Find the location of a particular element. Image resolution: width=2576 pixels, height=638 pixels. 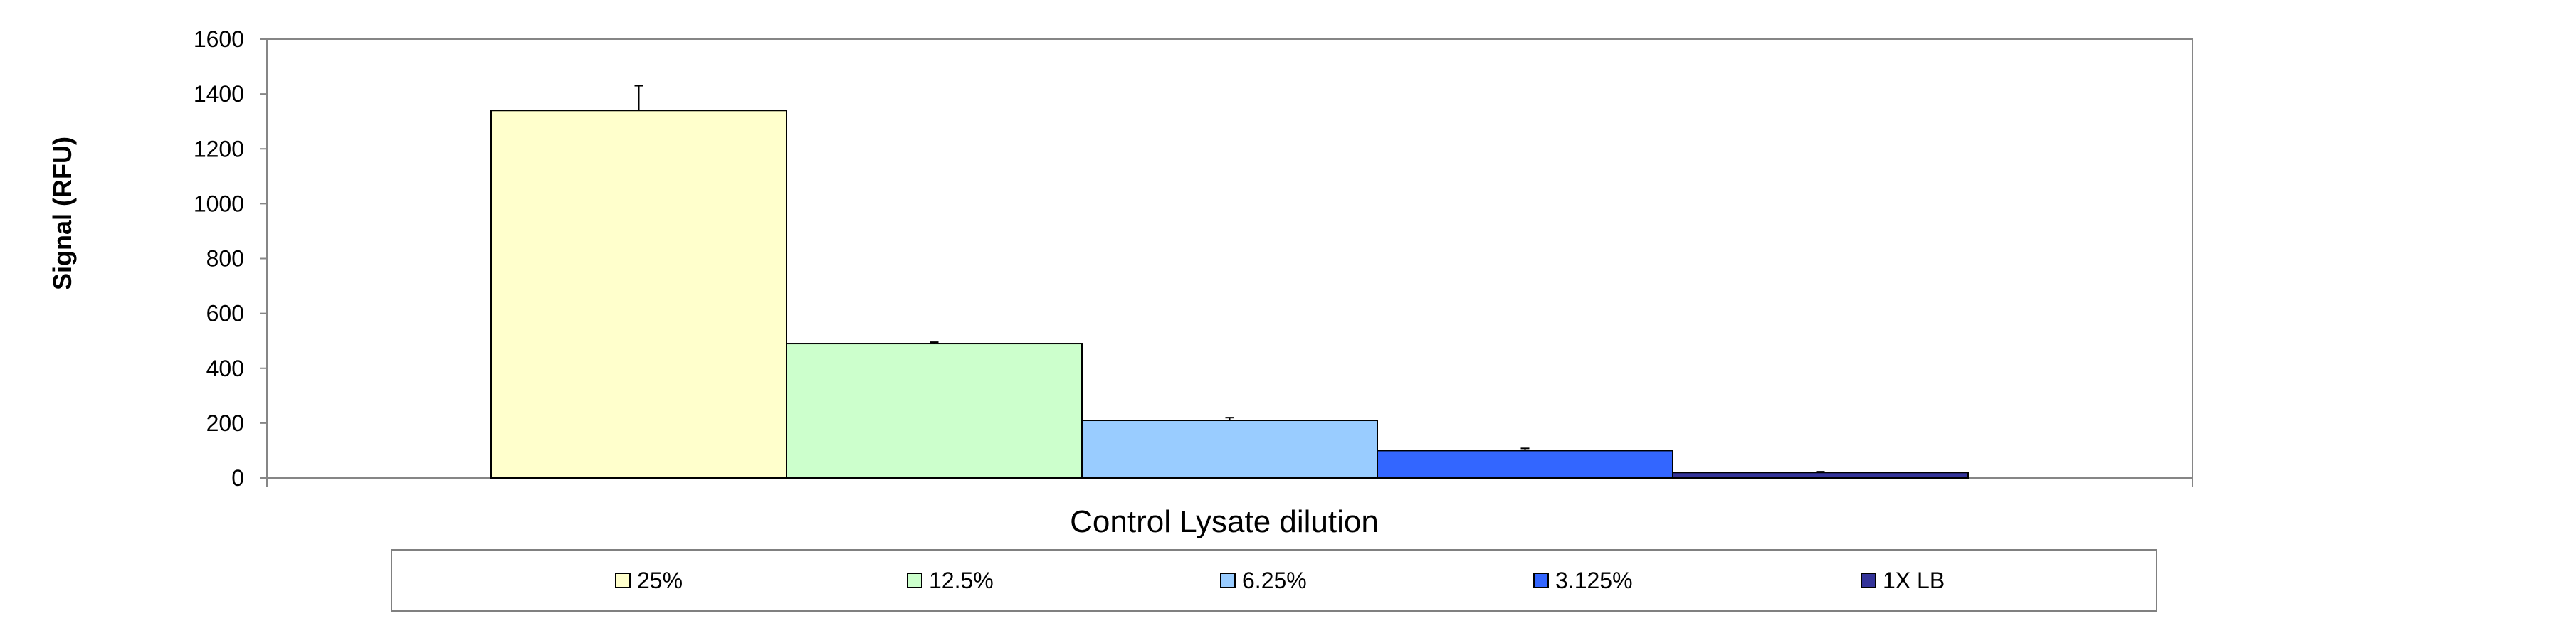

y-tick-label: 200 is located at coordinates (225, 423).